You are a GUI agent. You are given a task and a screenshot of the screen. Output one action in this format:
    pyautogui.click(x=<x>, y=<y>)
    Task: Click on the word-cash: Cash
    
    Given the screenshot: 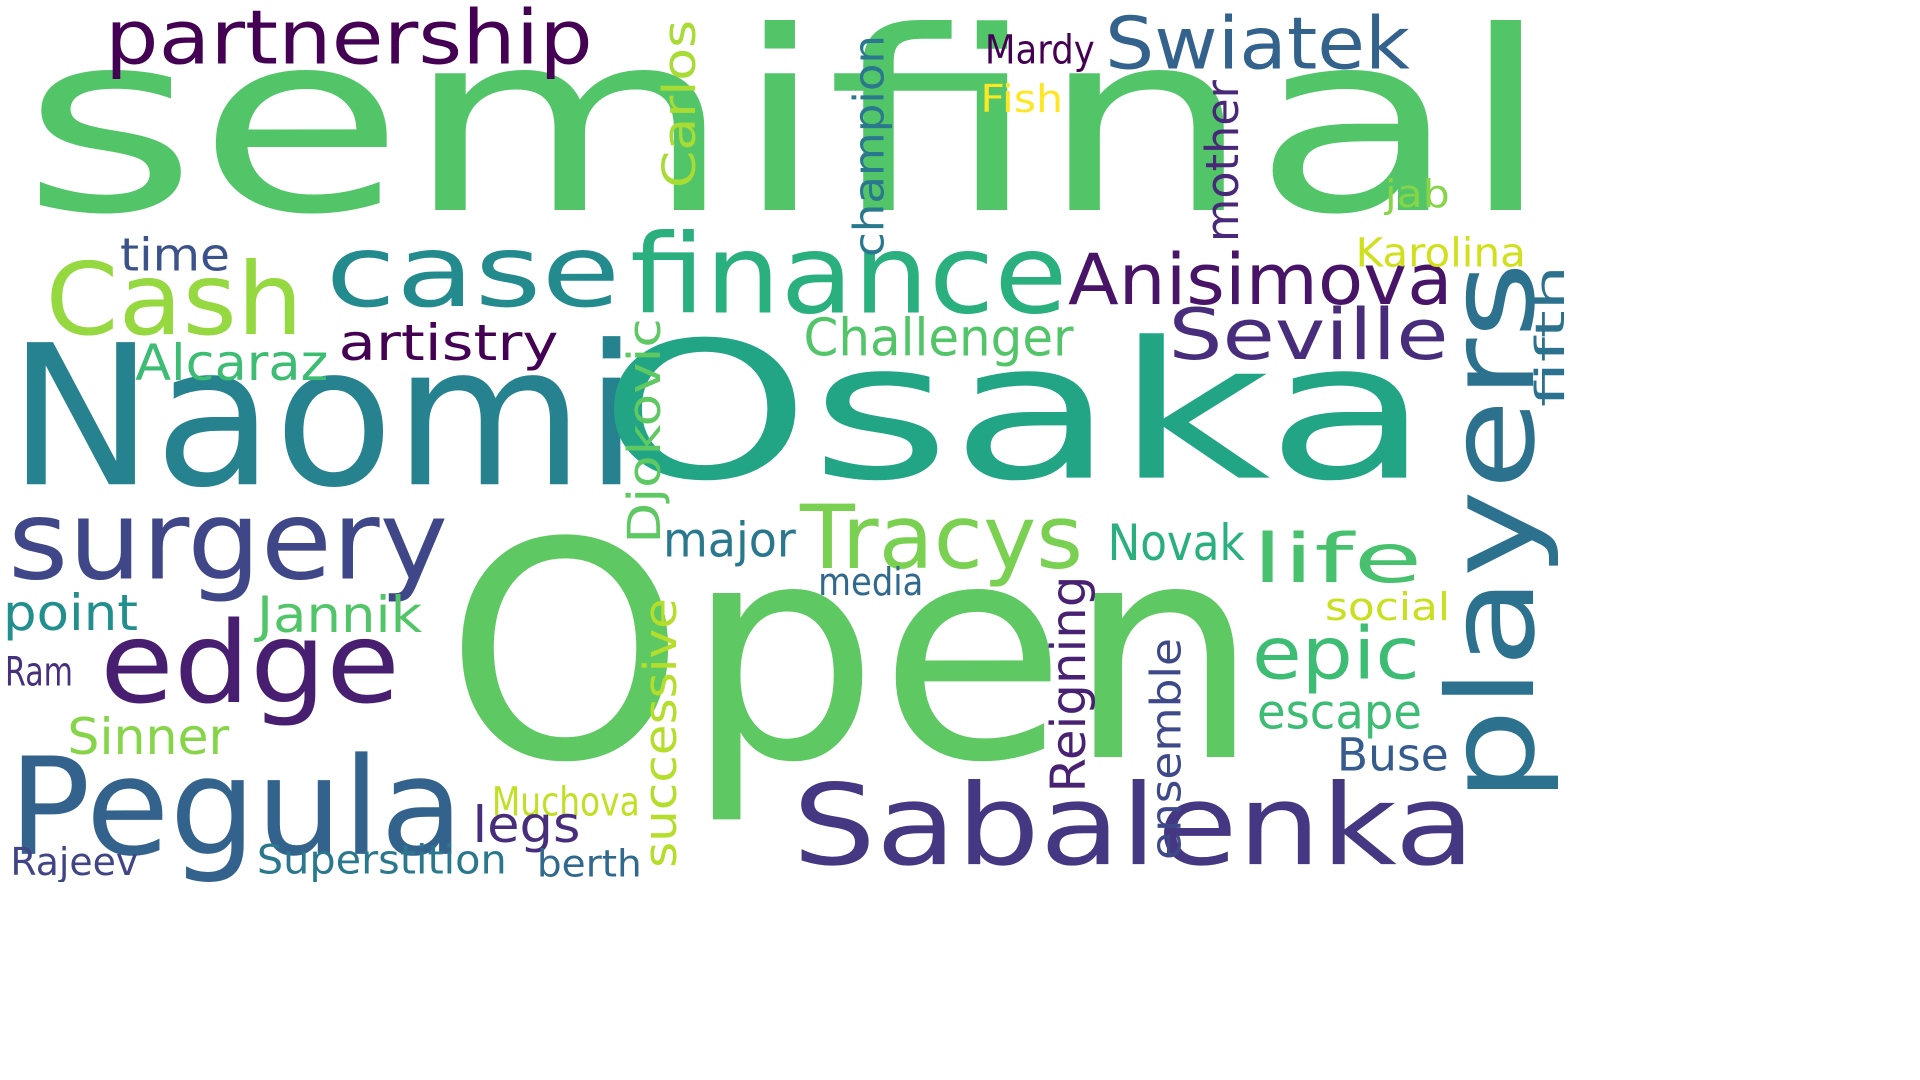 What is the action you would take?
    pyautogui.click(x=174, y=299)
    